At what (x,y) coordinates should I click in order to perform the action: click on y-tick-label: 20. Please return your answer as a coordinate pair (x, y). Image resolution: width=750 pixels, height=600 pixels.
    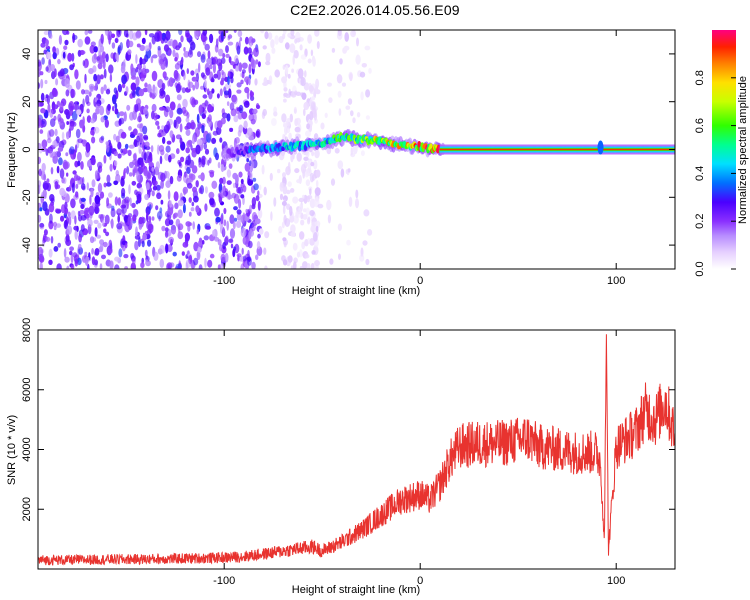
    Looking at the image, I should click on (27, 102).